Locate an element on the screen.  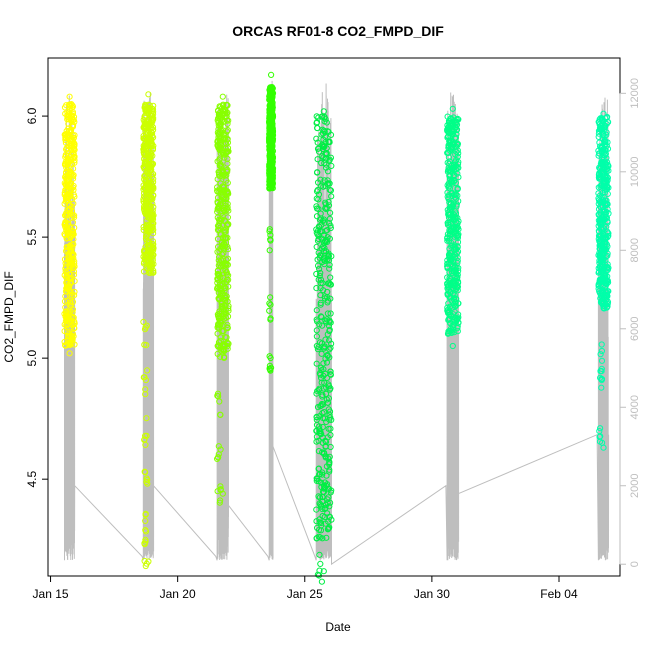
x-tick-label: Jan 15 is located at coordinates (51, 594).